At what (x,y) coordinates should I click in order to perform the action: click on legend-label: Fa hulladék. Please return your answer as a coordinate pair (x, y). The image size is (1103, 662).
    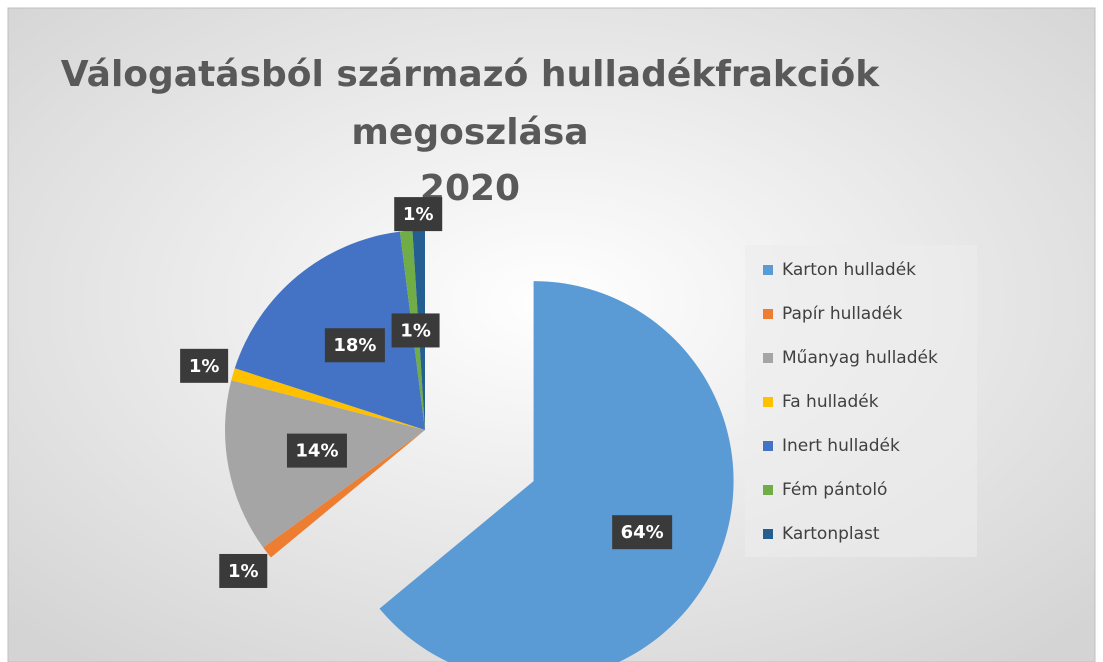
    Looking at the image, I should click on (830, 402).